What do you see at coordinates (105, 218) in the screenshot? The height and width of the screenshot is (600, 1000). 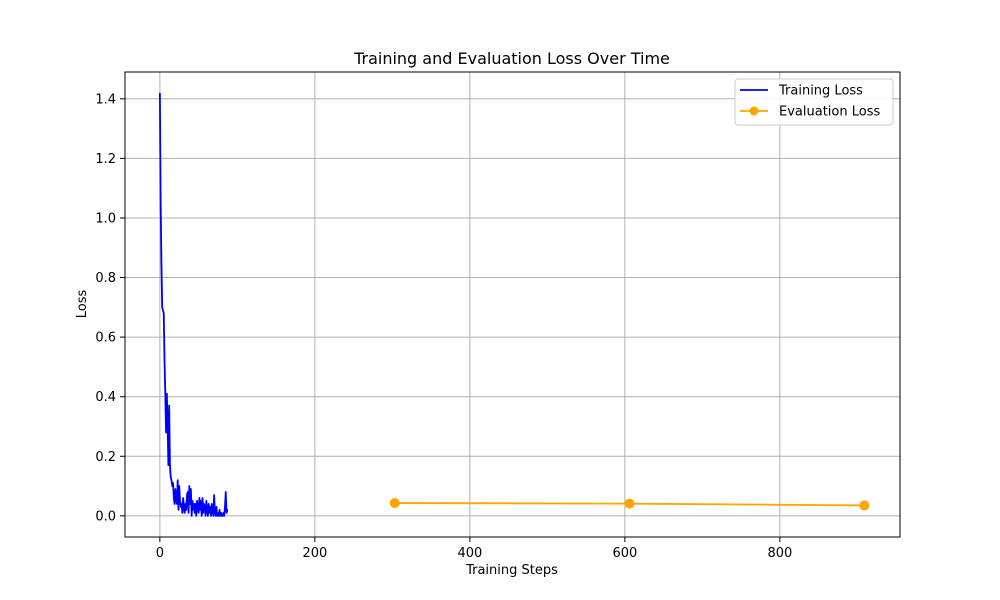 I see `y-tick-label: 1.0` at bounding box center [105, 218].